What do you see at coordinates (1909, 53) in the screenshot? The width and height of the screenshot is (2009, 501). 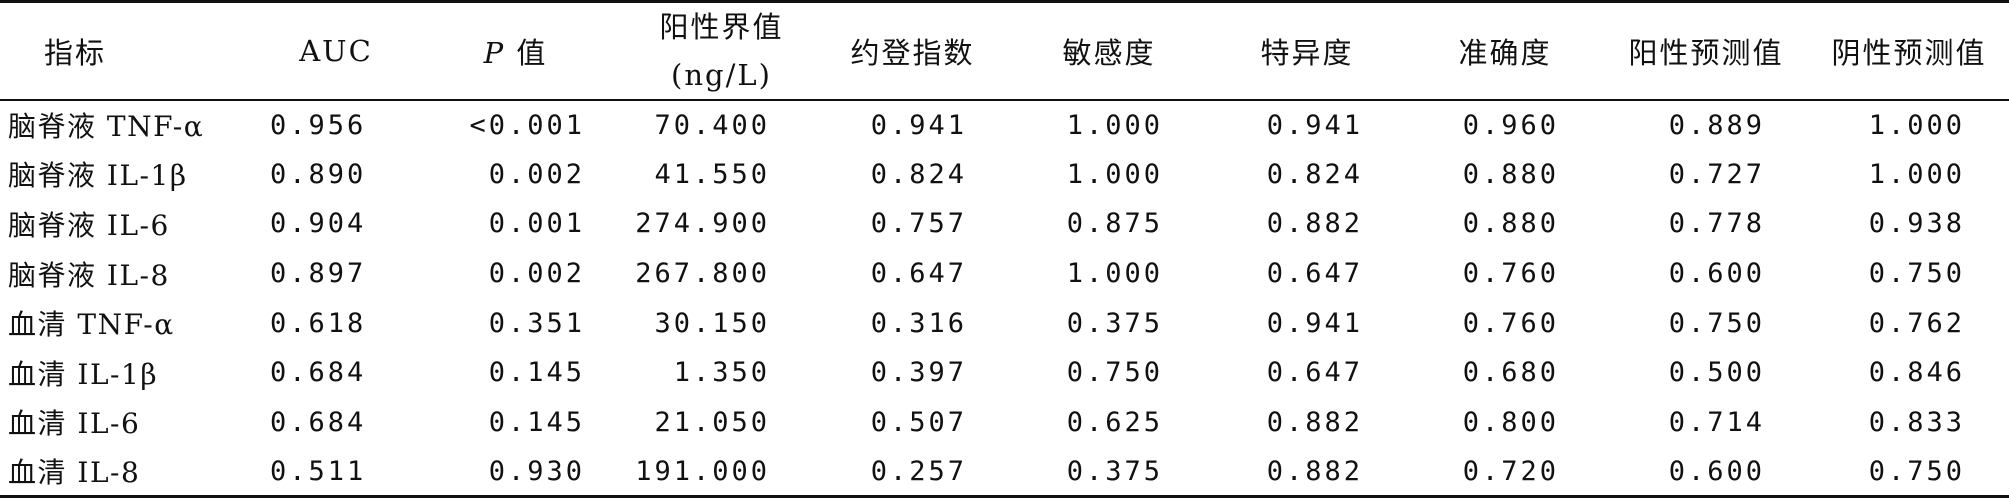 I see `header-npv: 阴性预测值` at bounding box center [1909, 53].